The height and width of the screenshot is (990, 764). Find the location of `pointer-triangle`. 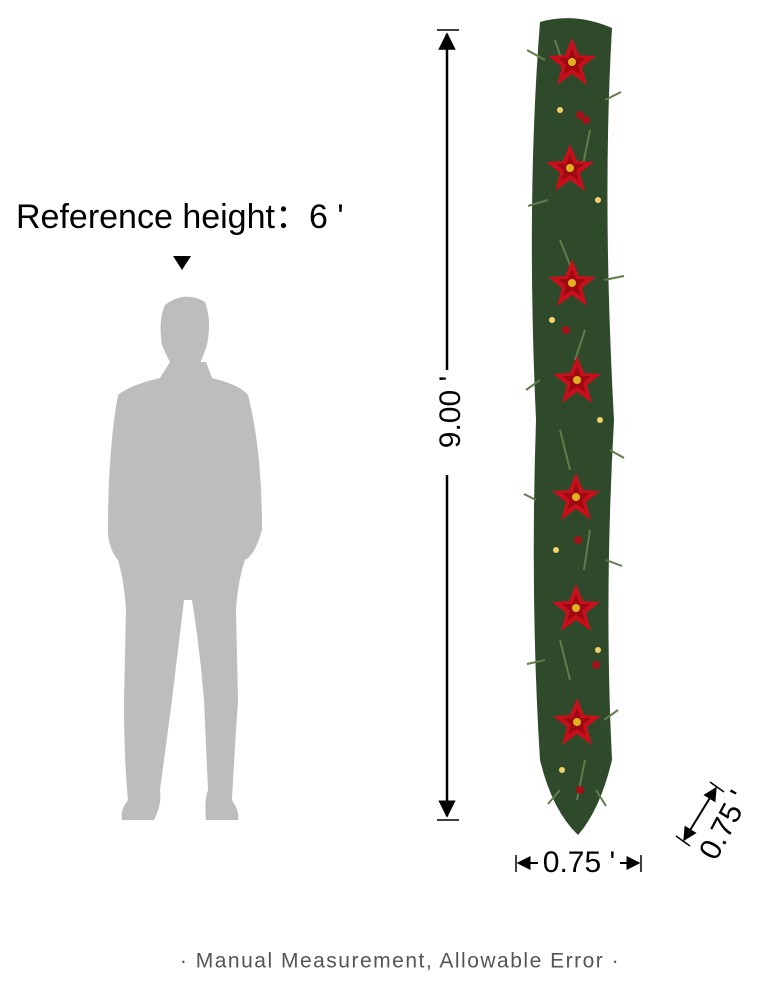

pointer-triangle is located at coordinates (182, 263).